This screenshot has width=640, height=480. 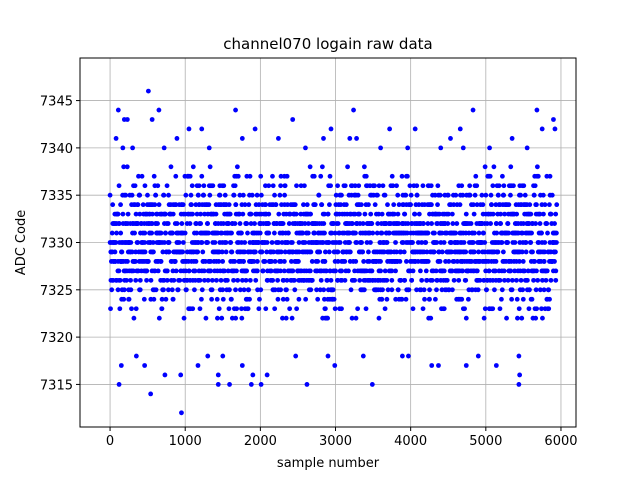 I want to click on y-axis-label: ADC Code, so click(x=21, y=242).